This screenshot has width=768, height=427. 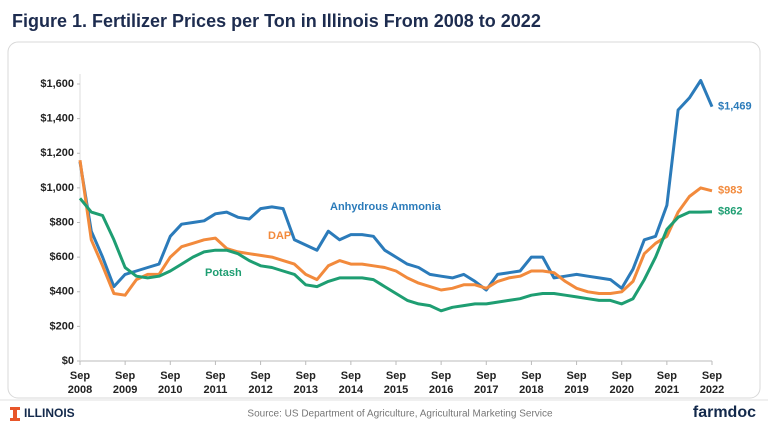 I want to click on y-tick-label: $1,200, so click(x=57, y=153).